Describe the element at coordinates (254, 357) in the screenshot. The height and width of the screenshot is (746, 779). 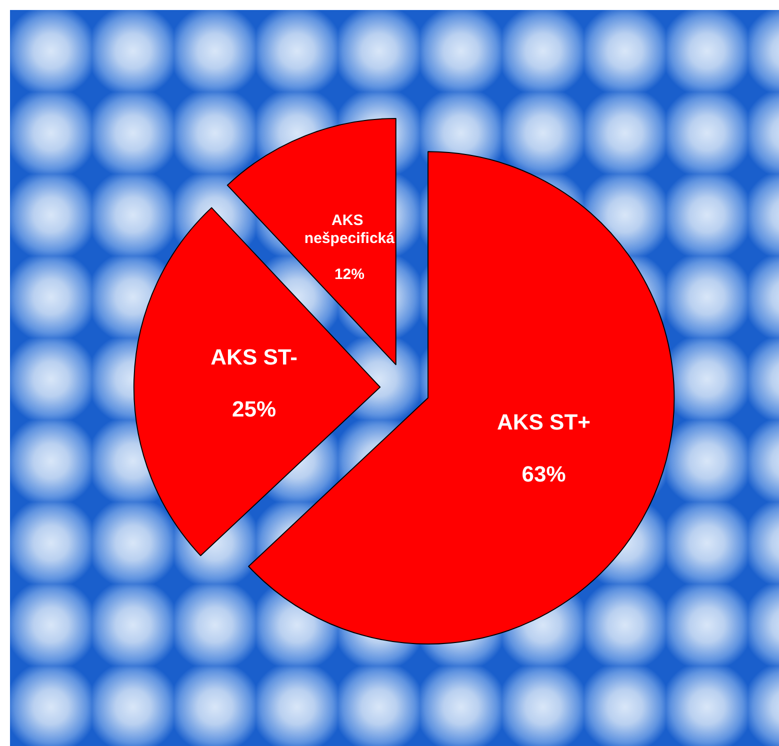
I see `slice-label: AKS ST-` at that location.